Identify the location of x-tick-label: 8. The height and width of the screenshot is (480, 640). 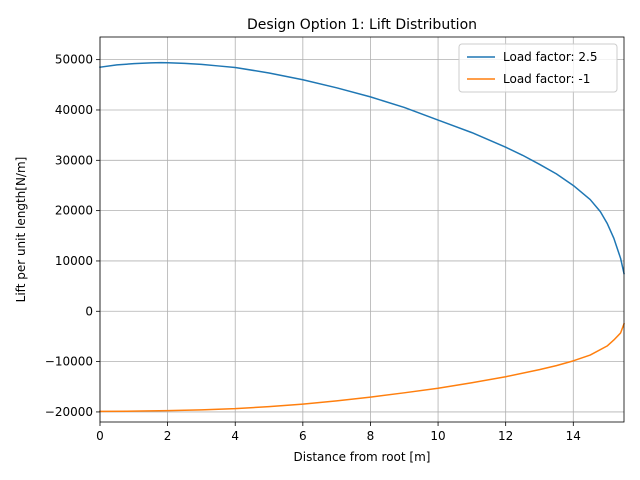
(371, 436).